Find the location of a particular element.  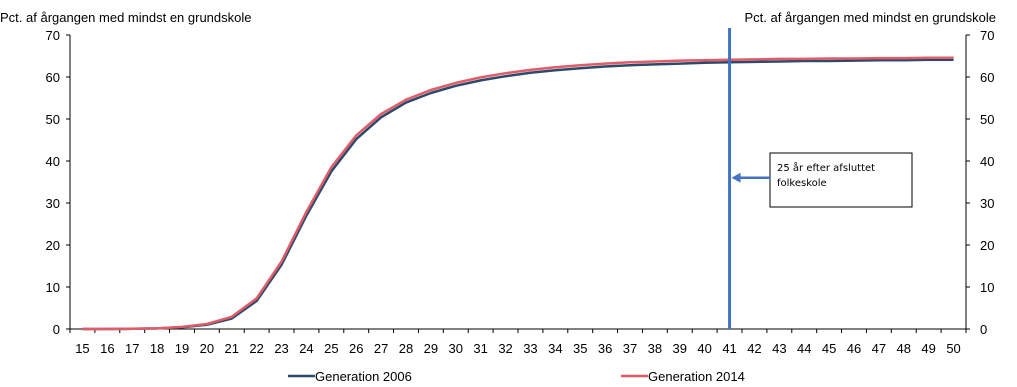

y-tick-label-left: 60 is located at coordinates (53, 77).